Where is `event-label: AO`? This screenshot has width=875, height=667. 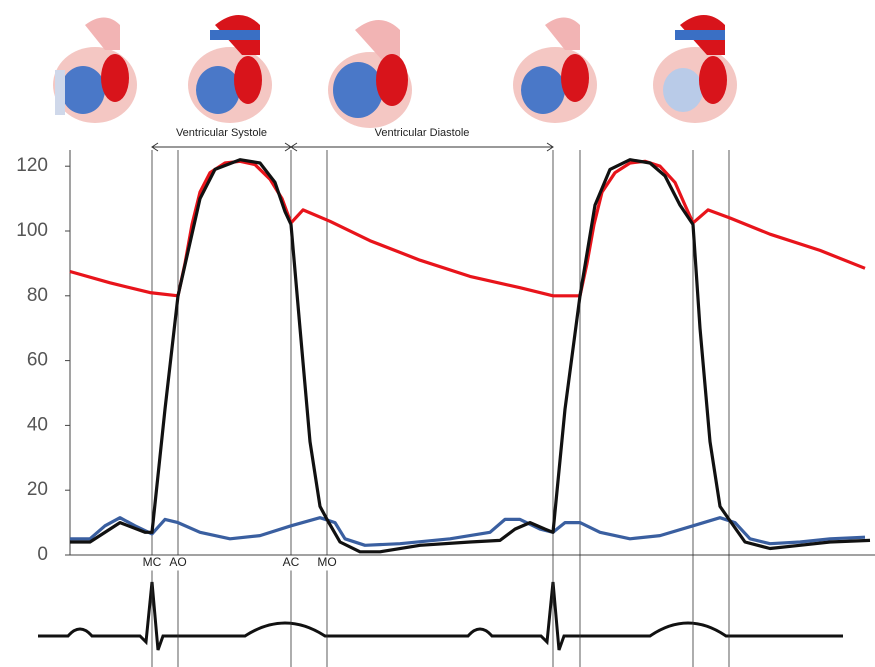 event-label: AO is located at coordinates (177, 562).